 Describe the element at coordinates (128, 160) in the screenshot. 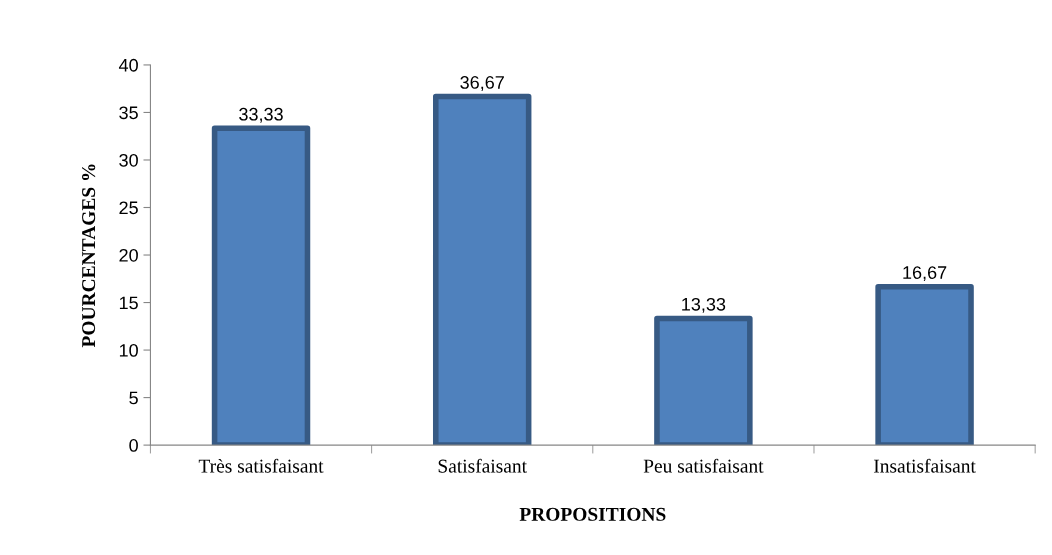

I see `y-tick-label: 30` at that location.